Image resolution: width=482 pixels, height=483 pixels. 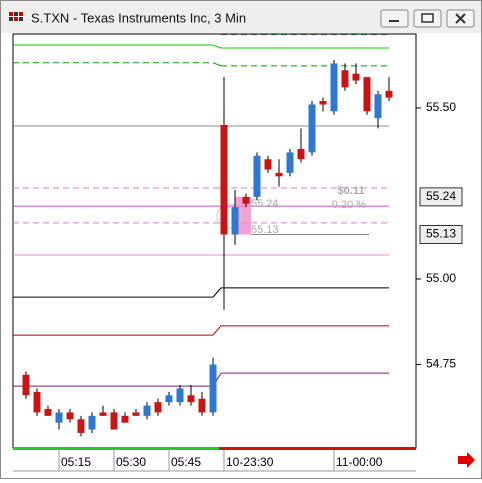 What do you see at coordinates (460, 18) in the screenshot?
I see `close-button` at bounding box center [460, 18].